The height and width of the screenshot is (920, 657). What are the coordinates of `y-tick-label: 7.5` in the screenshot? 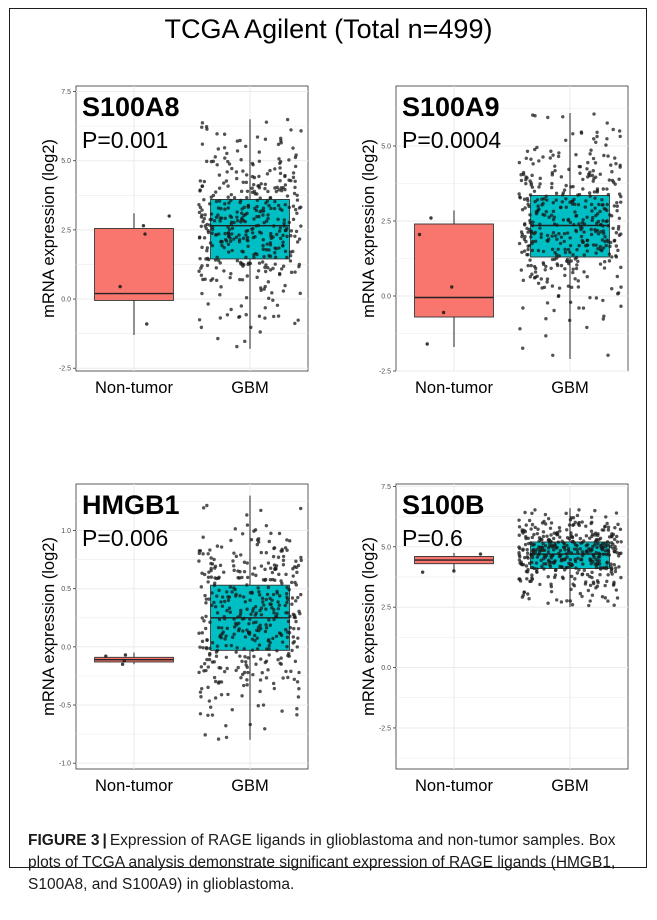 It's located at (386, 487).